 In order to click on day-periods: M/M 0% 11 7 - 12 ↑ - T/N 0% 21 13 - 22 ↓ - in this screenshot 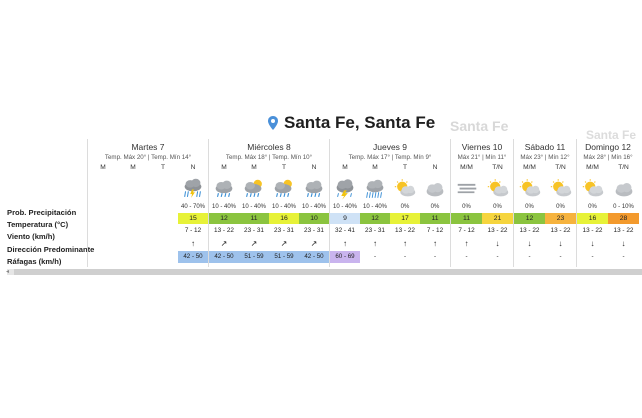, I will do `click(482, 212)`.